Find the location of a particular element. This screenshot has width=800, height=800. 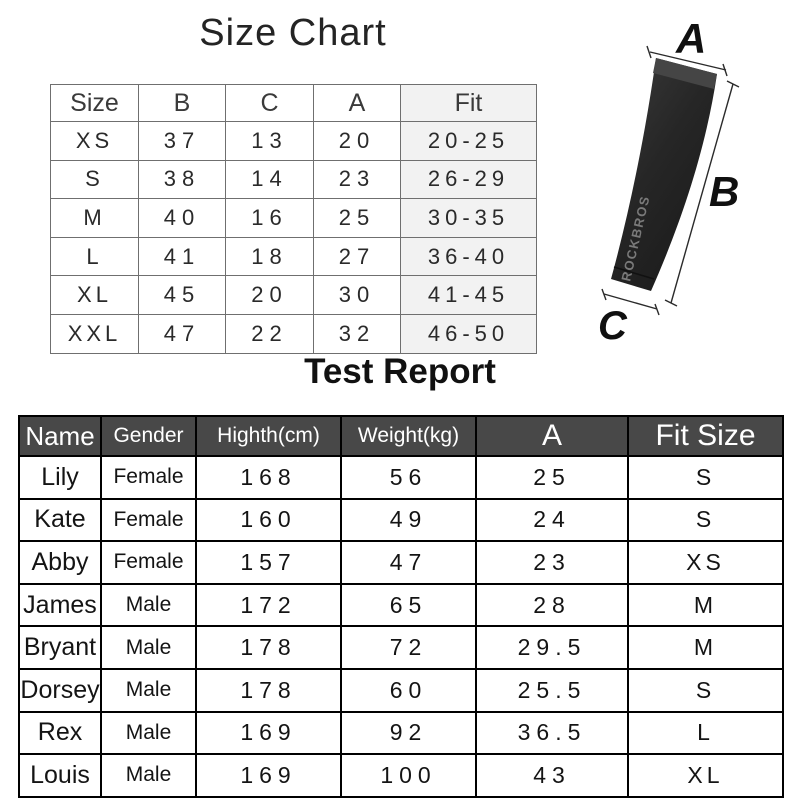

table-cell: Louis is located at coordinates (60, 775).